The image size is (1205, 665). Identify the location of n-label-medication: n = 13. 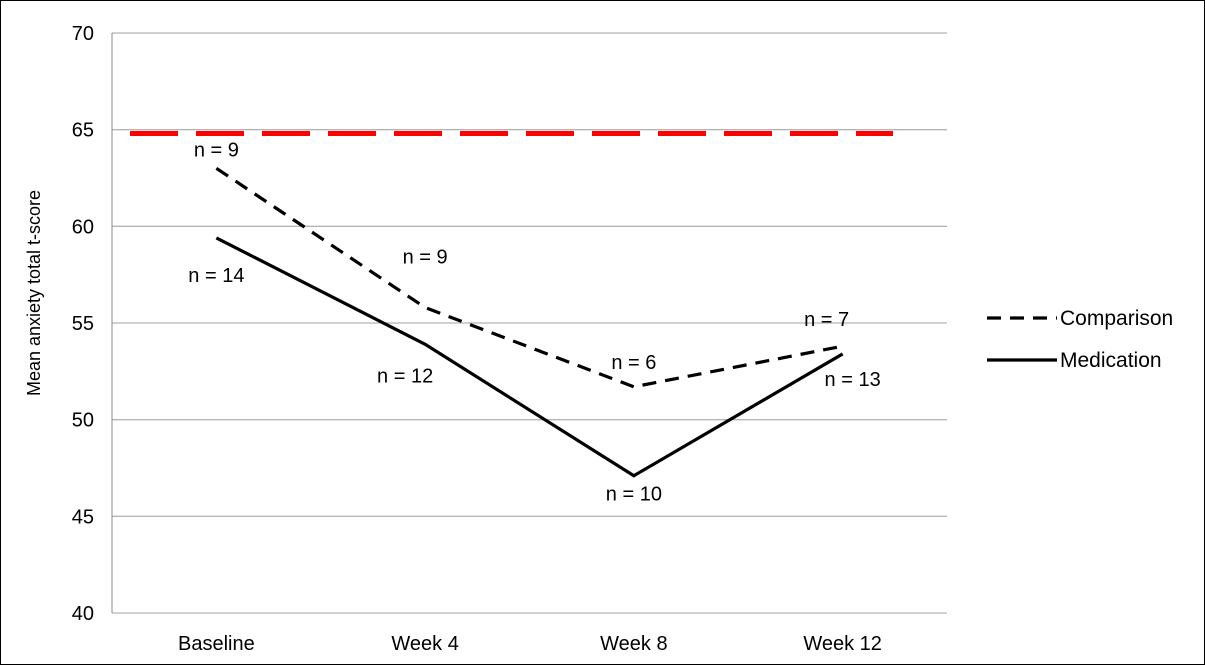
(853, 380).